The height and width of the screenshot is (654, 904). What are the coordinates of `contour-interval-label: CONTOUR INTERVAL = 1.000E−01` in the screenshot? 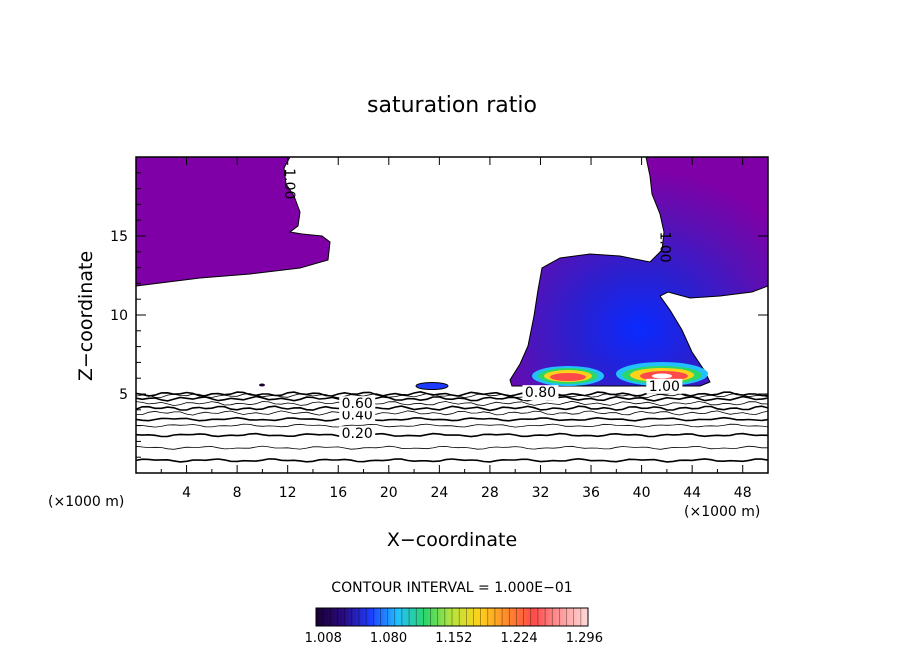 It's located at (451, 588).